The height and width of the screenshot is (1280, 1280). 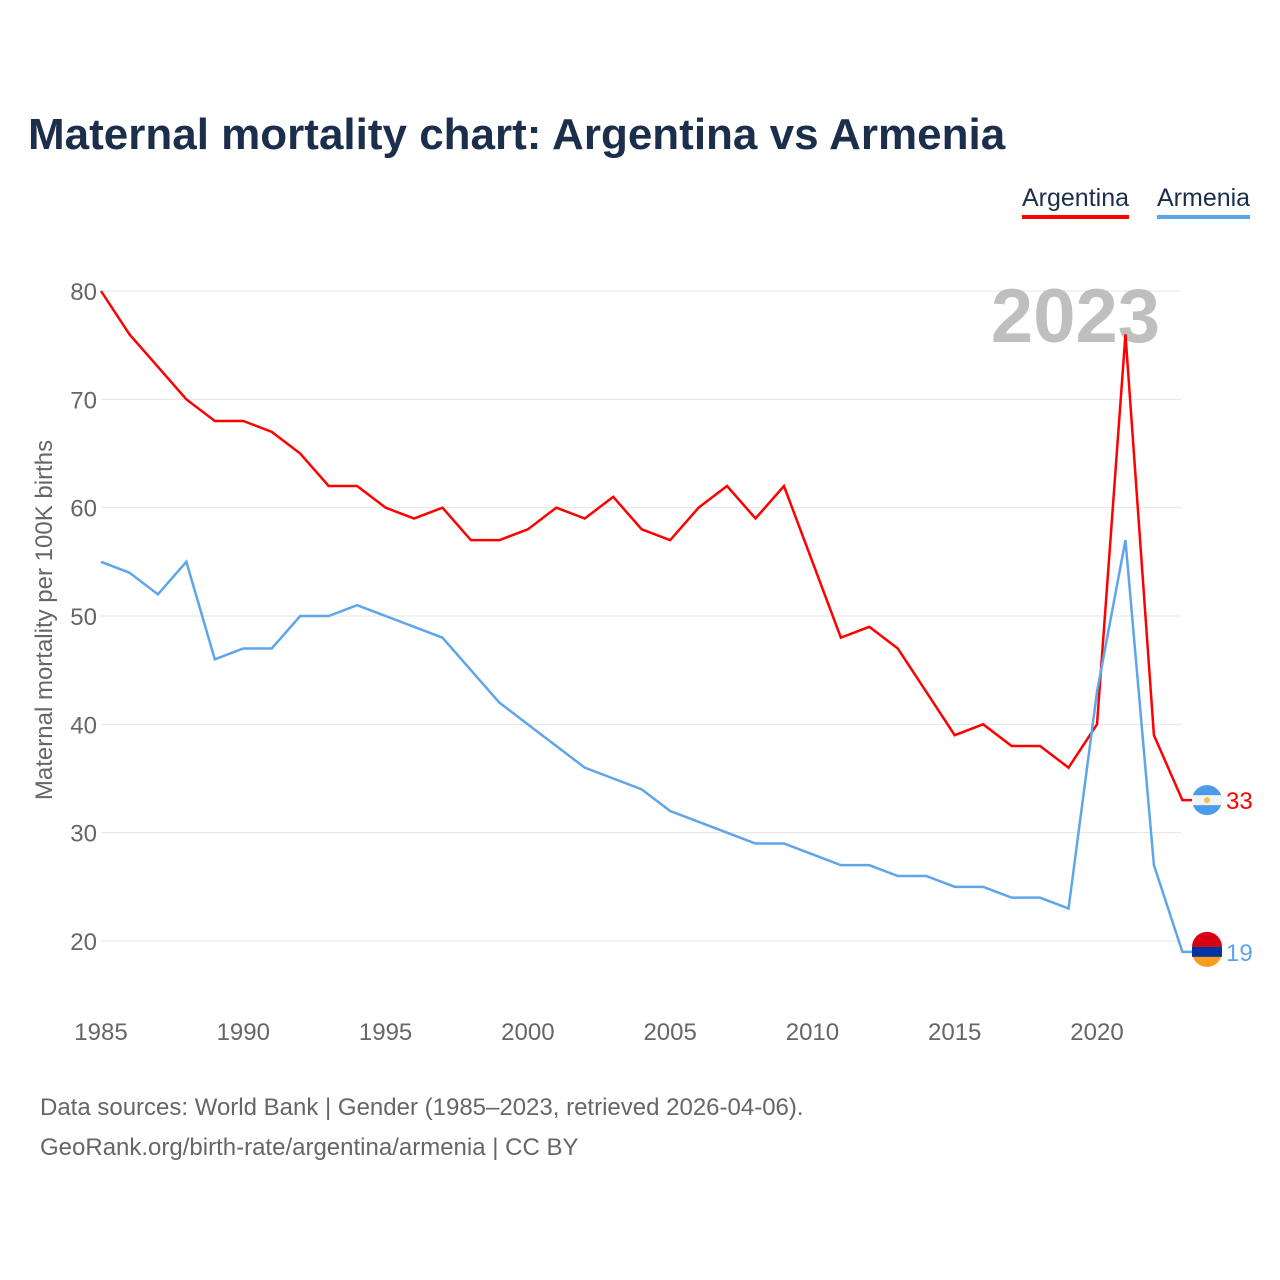 What do you see at coordinates (83, 942) in the screenshot?
I see `y-tick-label: 20` at bounding box center [83, 942].